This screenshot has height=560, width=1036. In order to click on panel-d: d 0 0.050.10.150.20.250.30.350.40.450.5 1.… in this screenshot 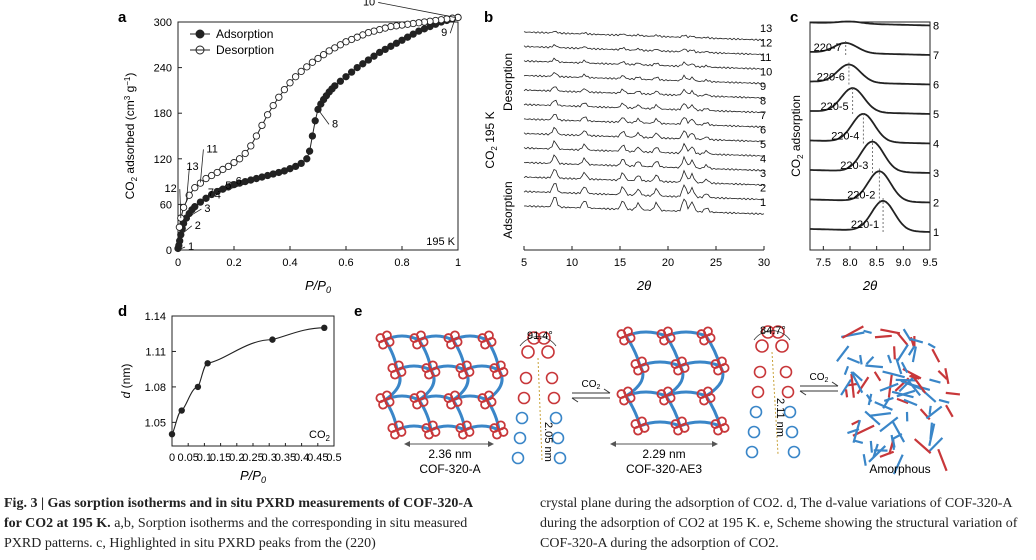, I will do `click(230, 394)`.